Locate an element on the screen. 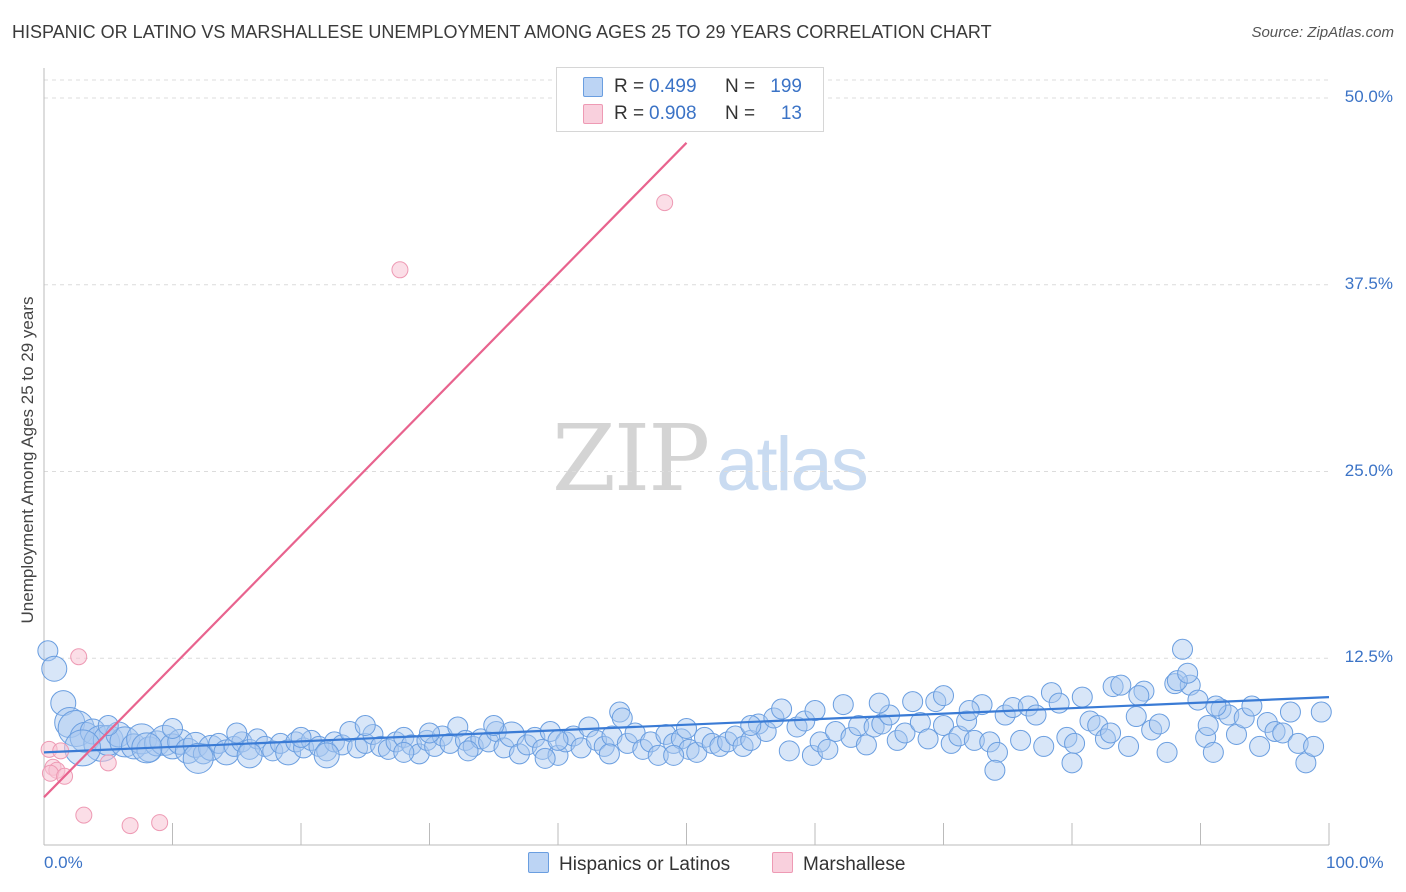  legend-r-value: 0.499 is located at coordinates (673, 86).